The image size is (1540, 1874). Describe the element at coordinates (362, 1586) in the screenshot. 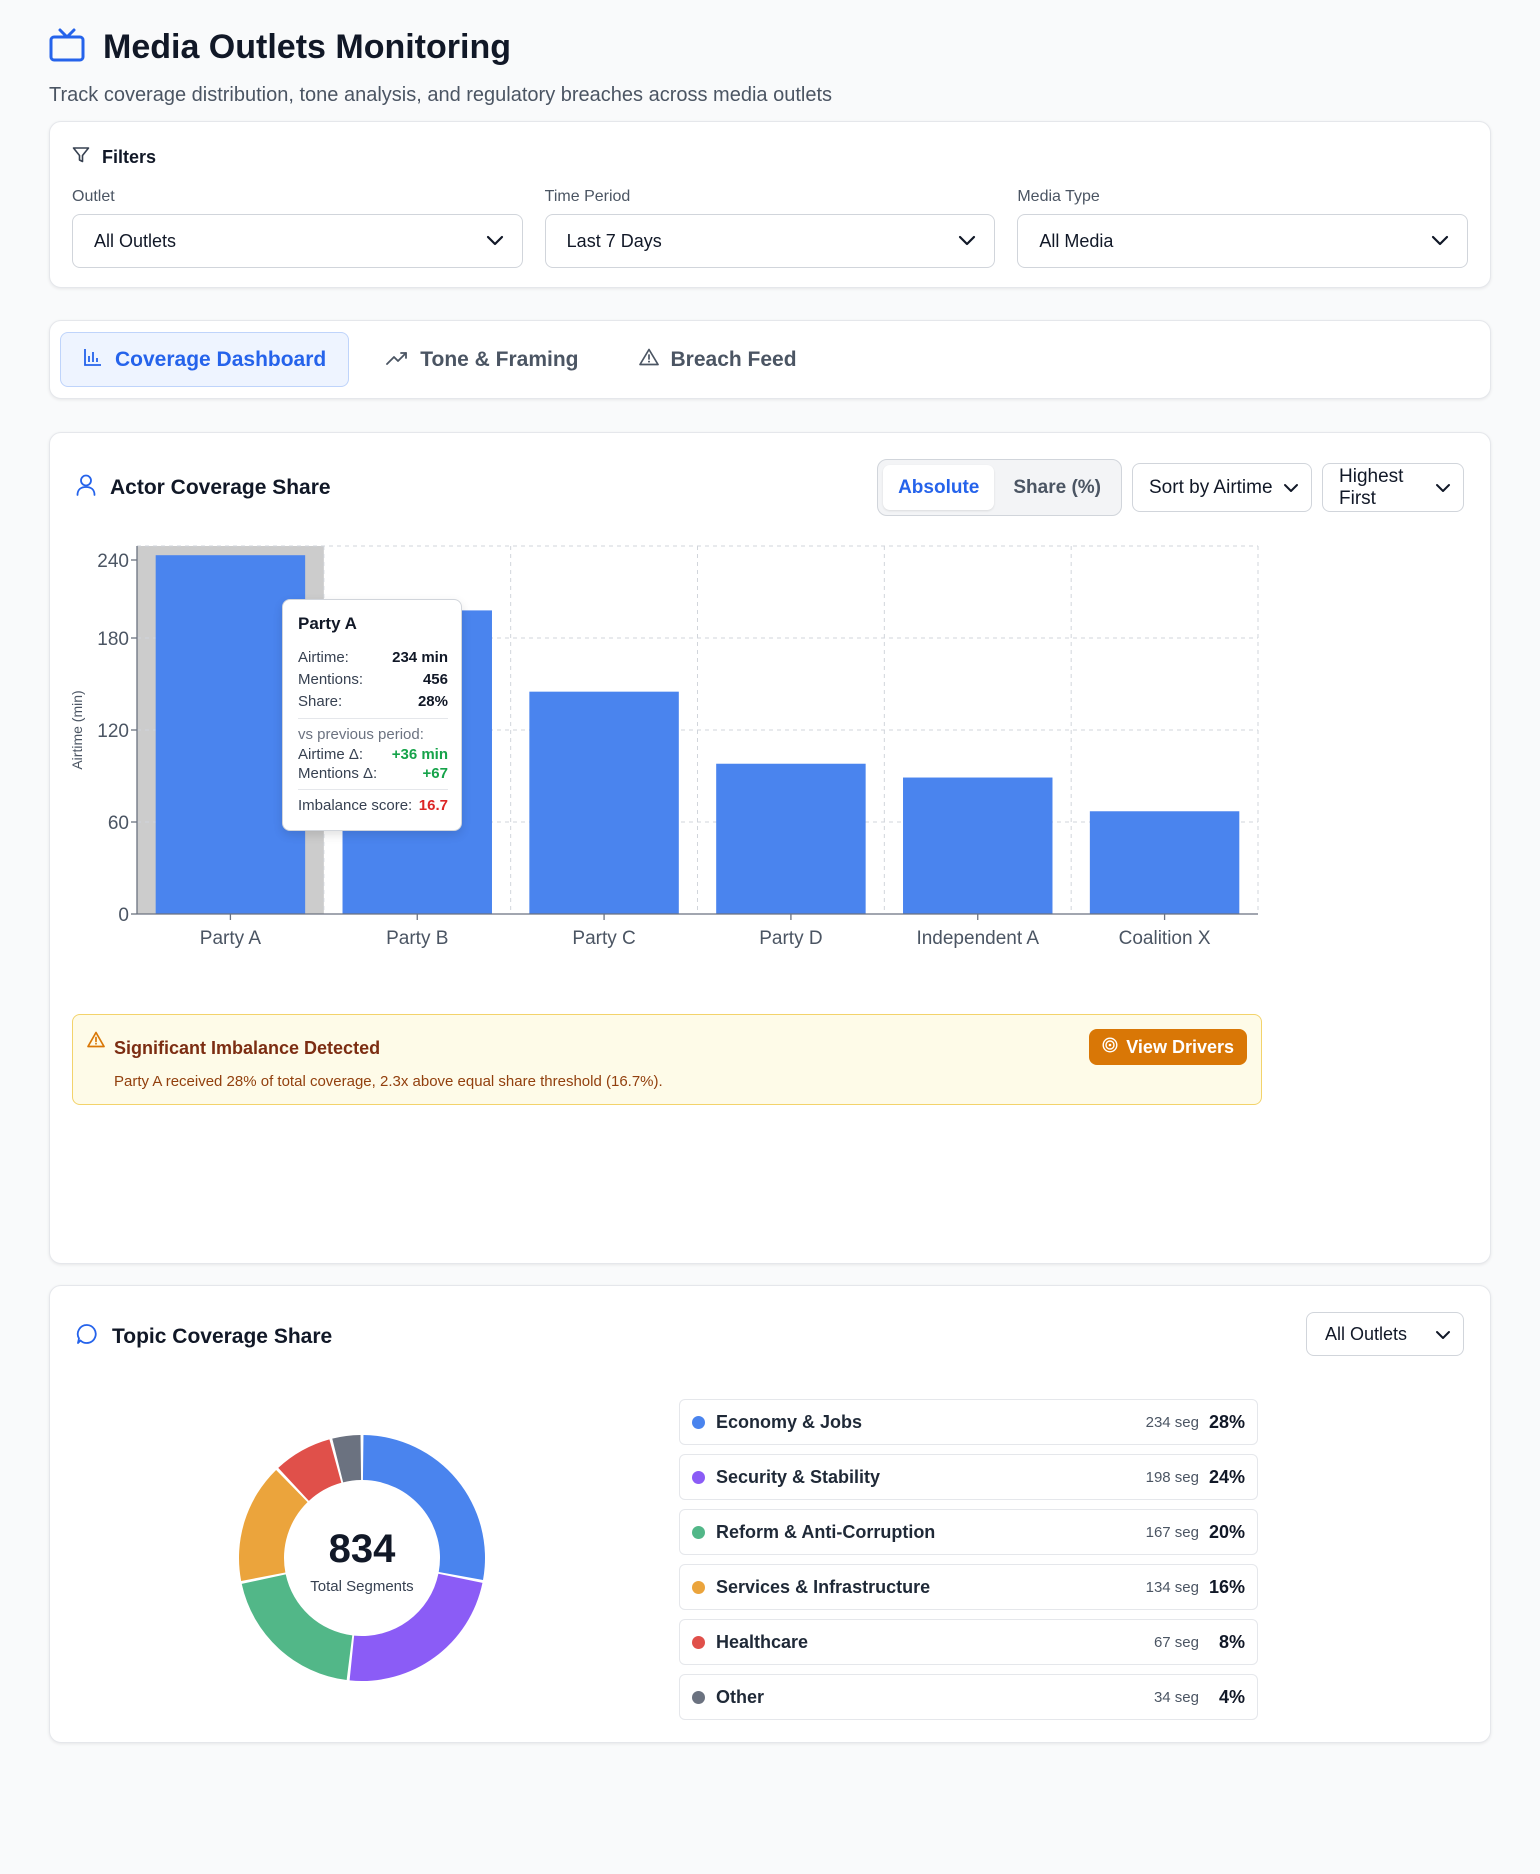

I see `donut-total-label: Total Segments` at that location.